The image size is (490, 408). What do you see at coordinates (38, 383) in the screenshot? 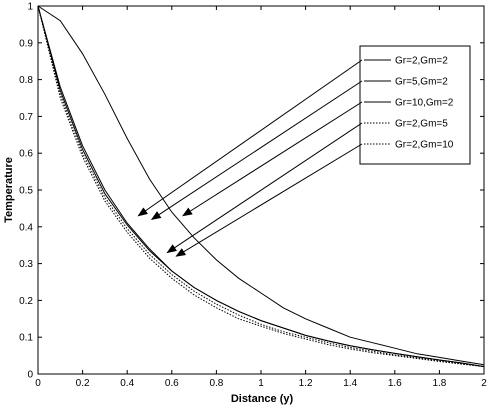
I see `x-tick-label: 0` at bounding box center [38, 383].